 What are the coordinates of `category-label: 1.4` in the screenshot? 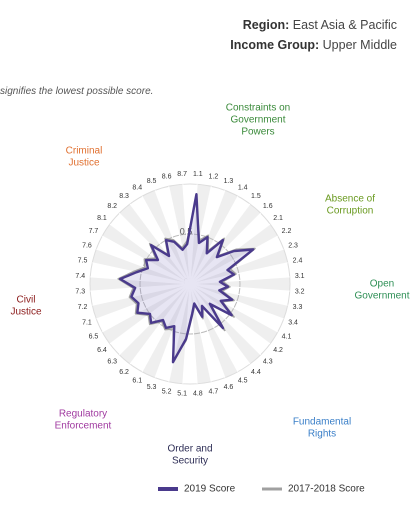 It's located at (243, 187).